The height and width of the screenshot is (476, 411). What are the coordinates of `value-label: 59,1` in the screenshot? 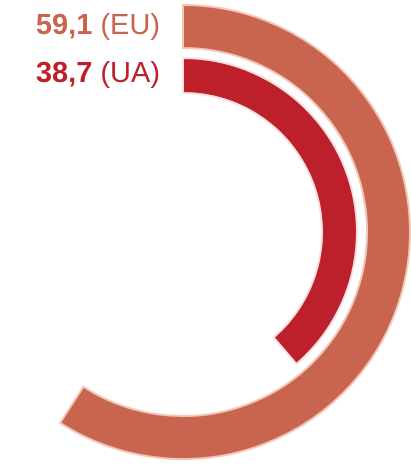 It's located at (64, 25).